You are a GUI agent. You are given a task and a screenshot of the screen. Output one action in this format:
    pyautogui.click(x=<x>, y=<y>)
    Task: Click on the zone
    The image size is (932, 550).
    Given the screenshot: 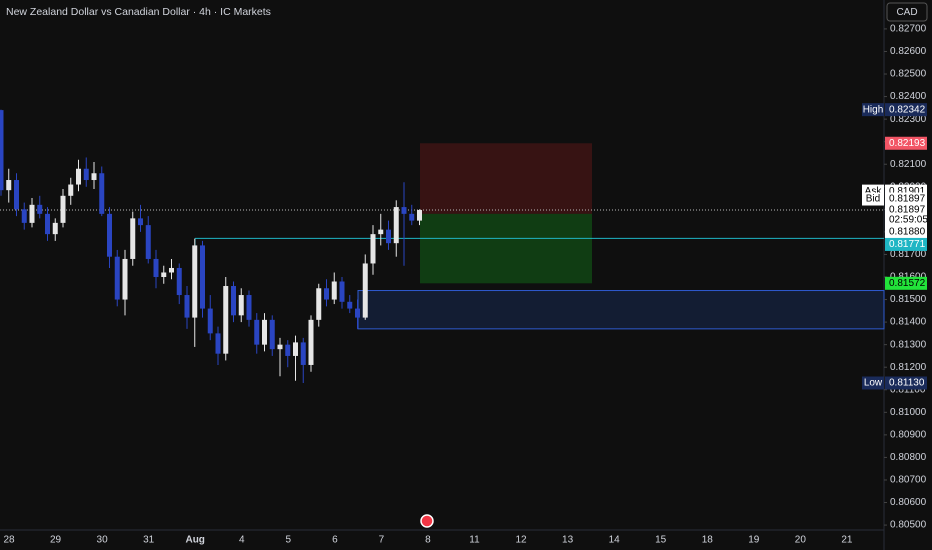 What is the action you would take?
    pyautogui.click(x=621, y=310)
    